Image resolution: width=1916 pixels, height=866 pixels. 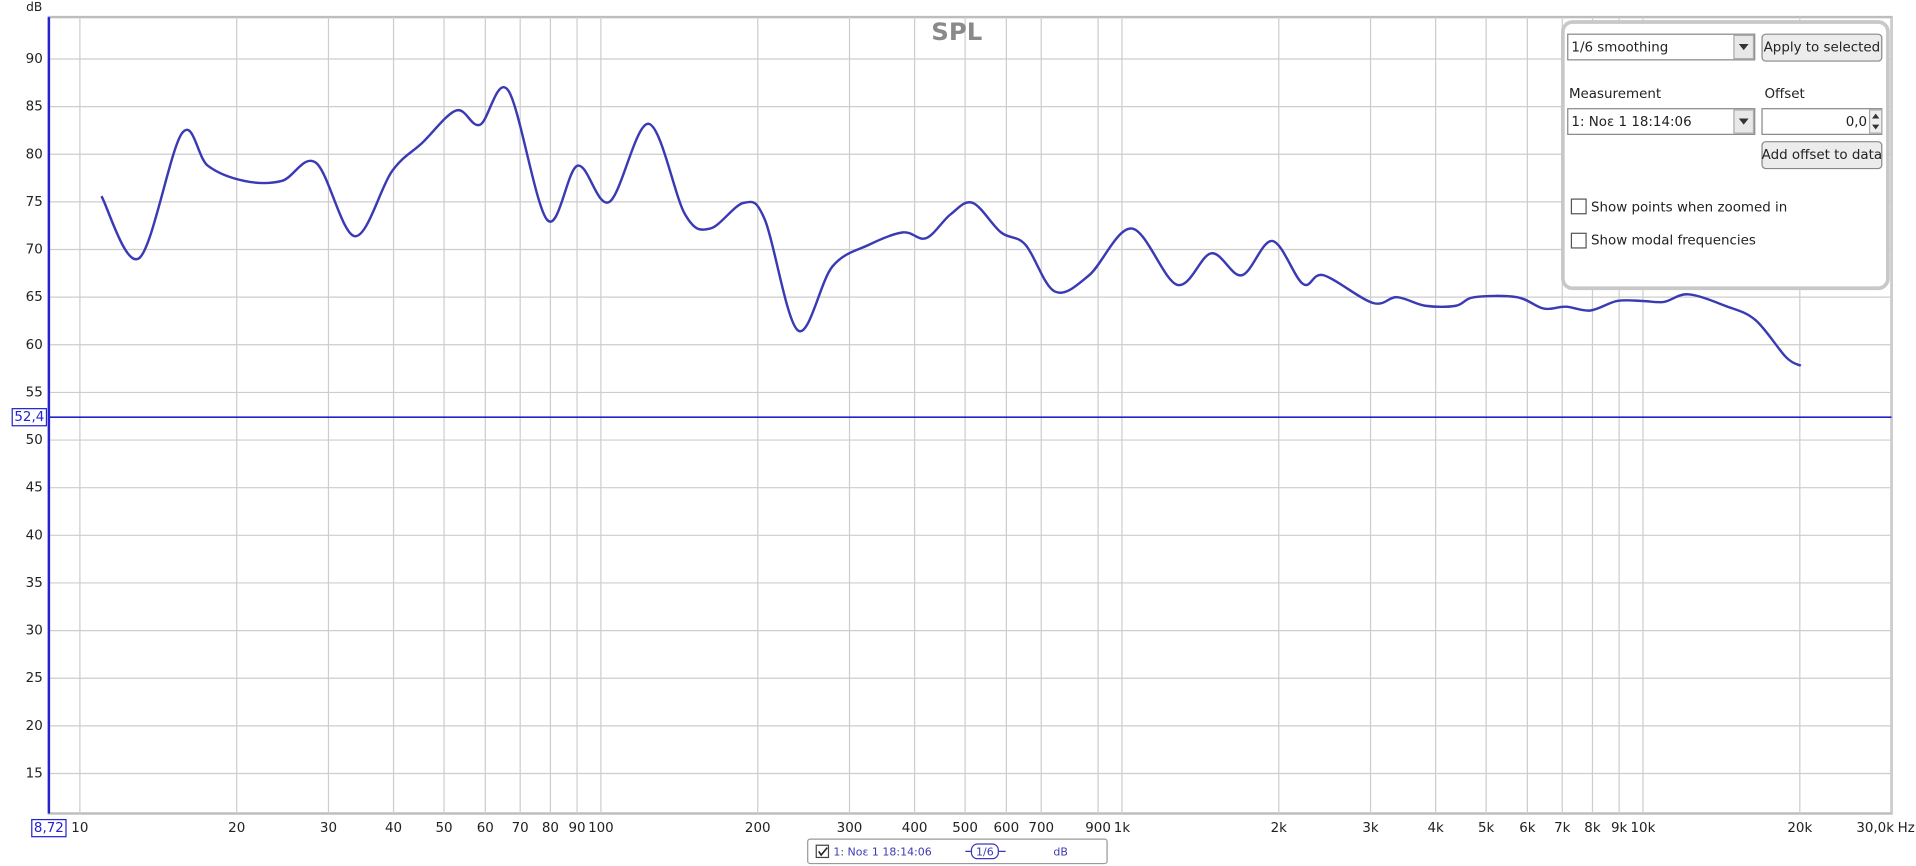 I want to click on offset-button-label: Add offset to data, so click(x=1822, y=155).